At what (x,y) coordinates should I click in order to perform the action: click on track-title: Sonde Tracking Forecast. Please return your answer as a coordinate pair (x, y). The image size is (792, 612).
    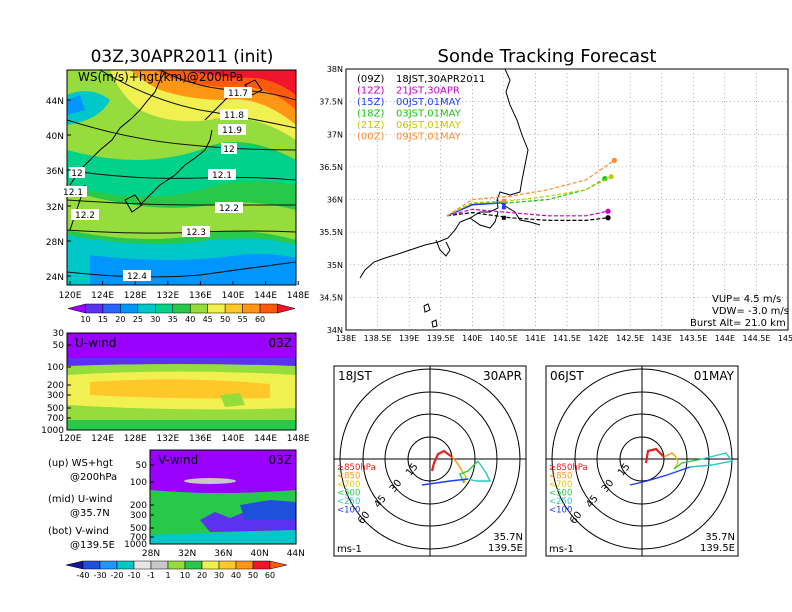
    Looking at the image, I should click on (547, 56).